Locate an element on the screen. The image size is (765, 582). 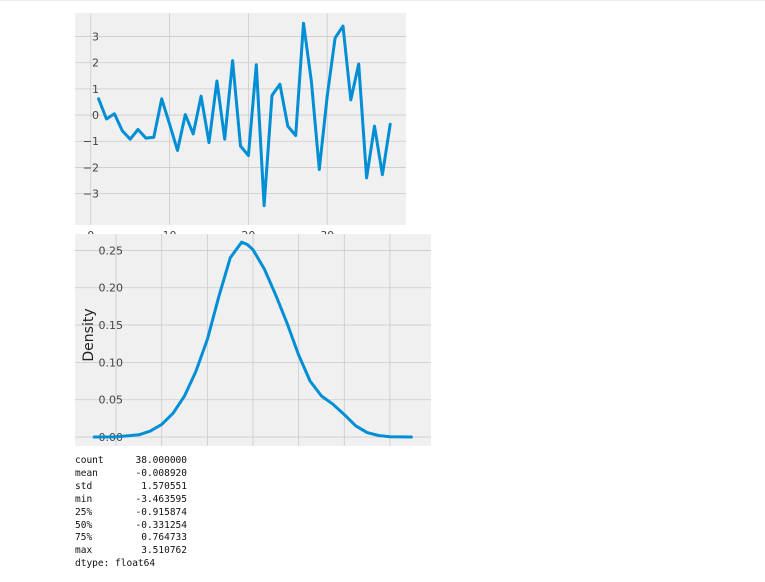
stats-row: 25% -0.915874 is located at coordinates (131, 513).